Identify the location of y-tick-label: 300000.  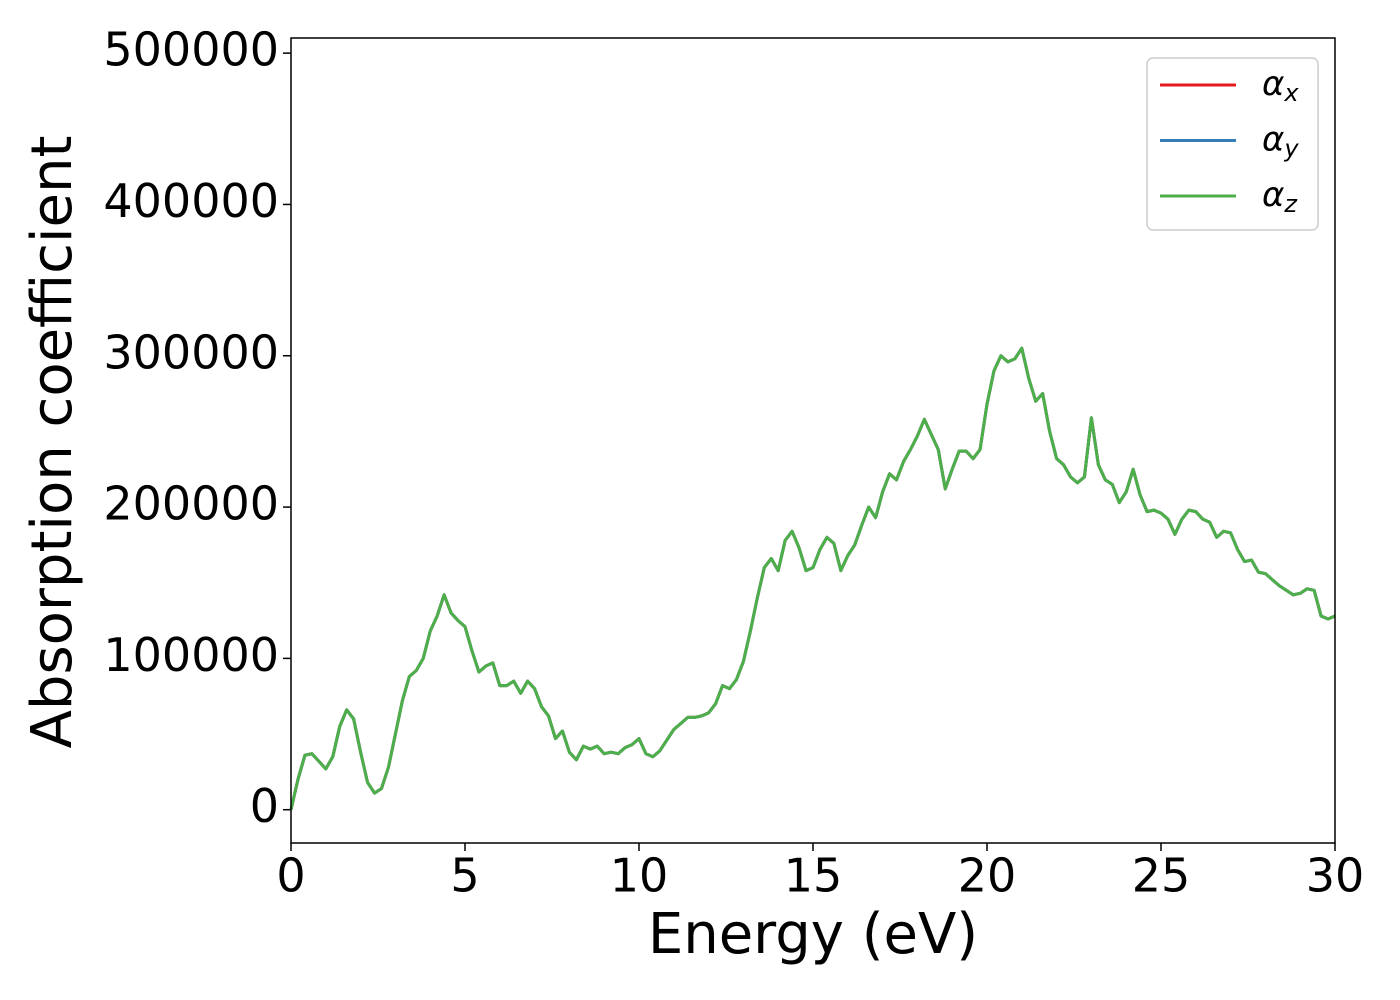
(191, 352).